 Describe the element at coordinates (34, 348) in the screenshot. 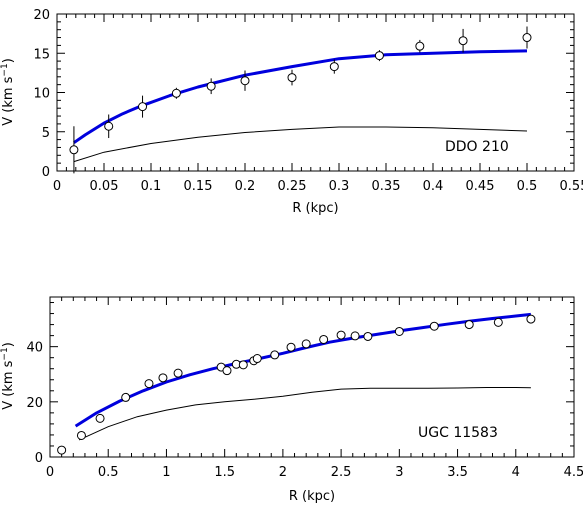

I see `y-tick-label: 40` at that location.